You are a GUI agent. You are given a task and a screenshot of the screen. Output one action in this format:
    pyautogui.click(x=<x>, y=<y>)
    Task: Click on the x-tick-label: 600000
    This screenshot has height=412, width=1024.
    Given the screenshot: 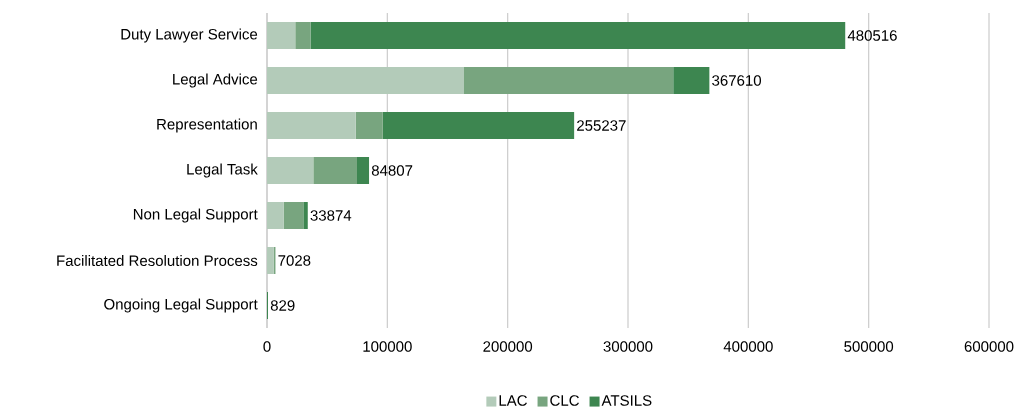 What is the action you would take?
    pyautogui.click(x=989, y=346)
    